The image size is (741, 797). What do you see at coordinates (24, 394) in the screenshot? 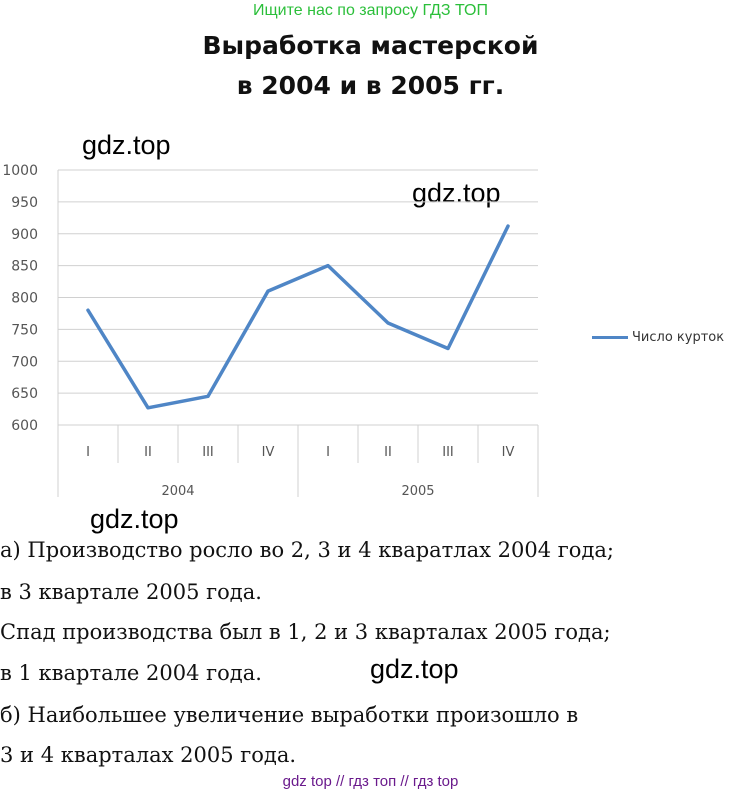
I see `y-tick-label: 650` at bounding box center [24, 394].